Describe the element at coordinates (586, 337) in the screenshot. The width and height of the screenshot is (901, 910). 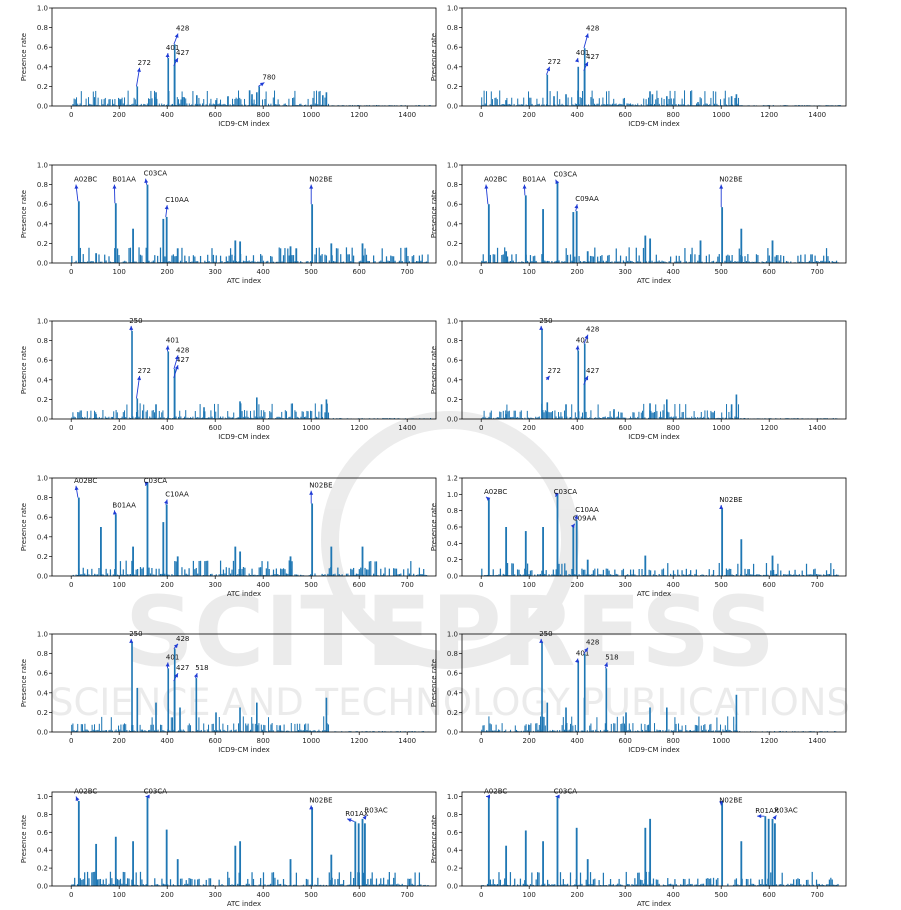
I see `annotation-arrowhead` at that location.